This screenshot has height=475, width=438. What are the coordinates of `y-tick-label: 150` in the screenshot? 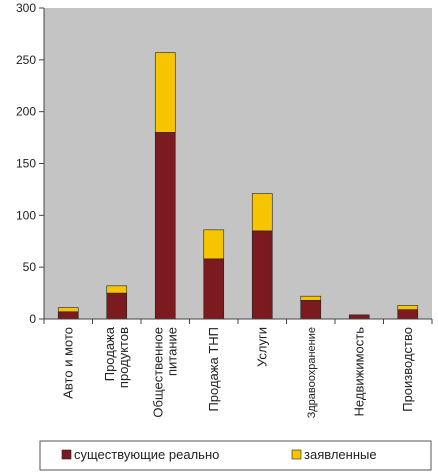 It's located at (26, 164).